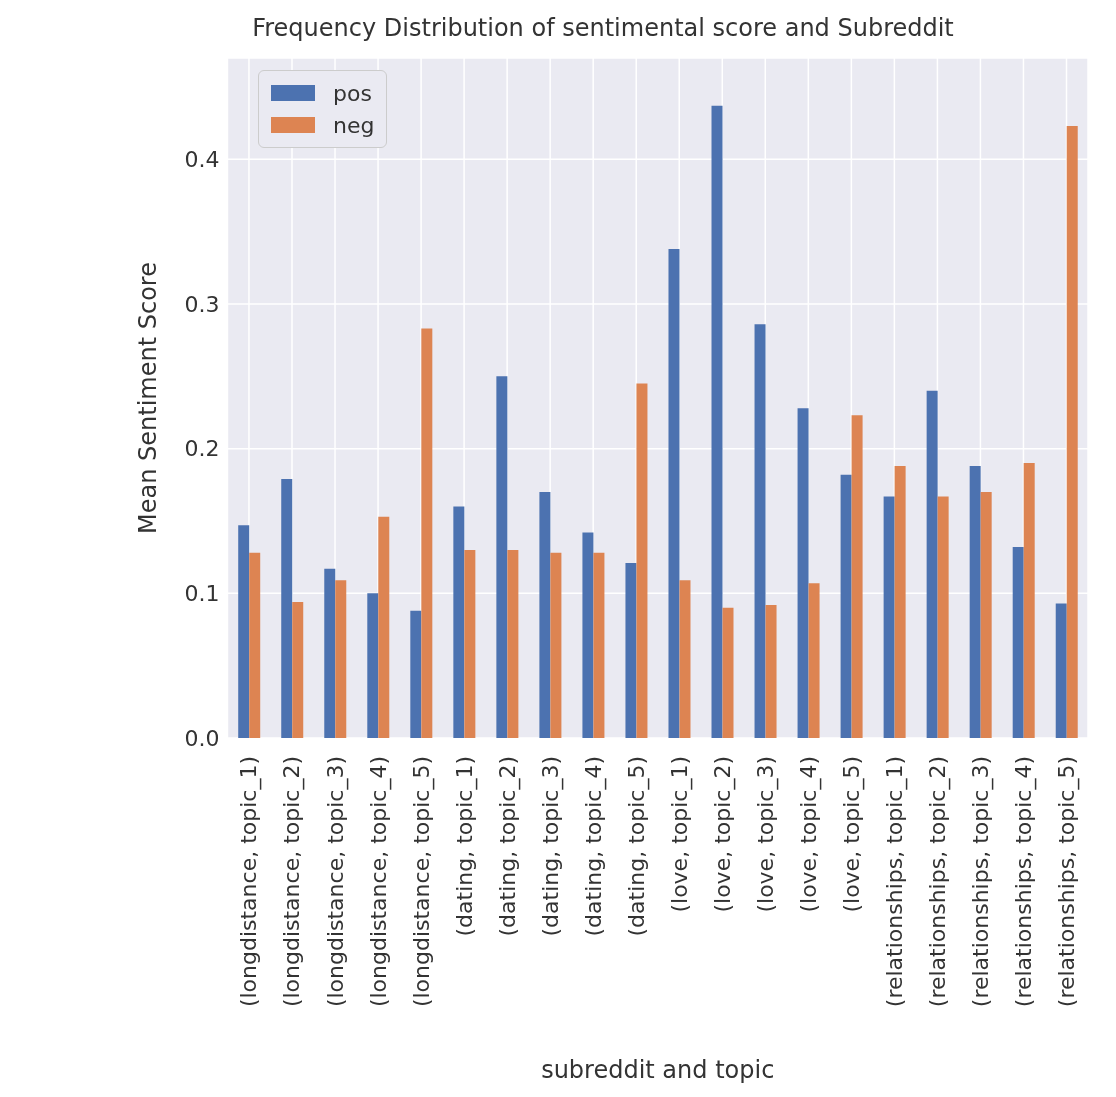 The image size is (1116, 1097). What do you see at coordinates (378, 882) in the screenshot?
I see `x-tick-label: (longdistance, topic_4)` at bounding box center [378, 882].